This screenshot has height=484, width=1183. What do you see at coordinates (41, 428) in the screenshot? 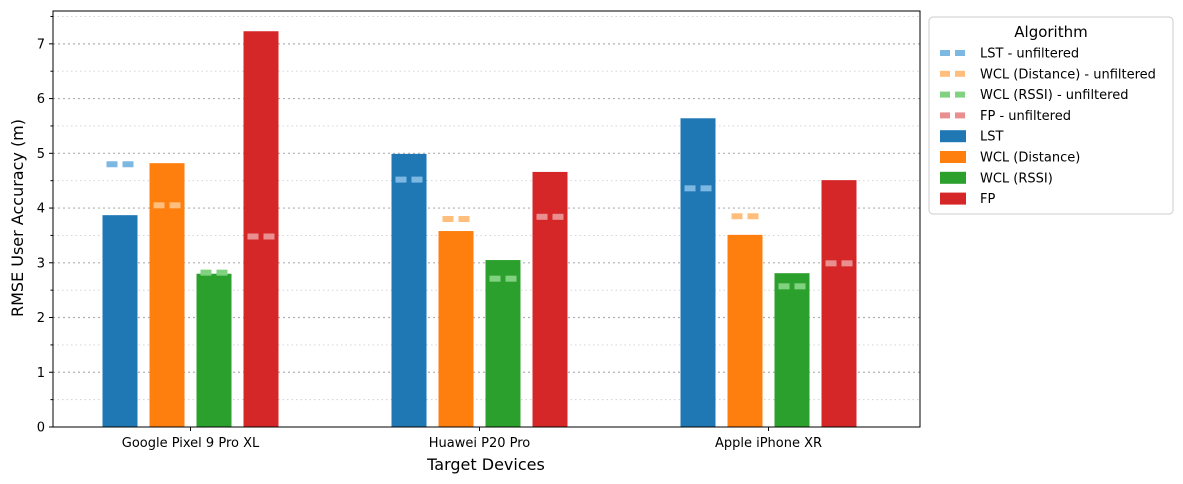
I see `y-tick-label: 0` at bounding box center [41, 428].